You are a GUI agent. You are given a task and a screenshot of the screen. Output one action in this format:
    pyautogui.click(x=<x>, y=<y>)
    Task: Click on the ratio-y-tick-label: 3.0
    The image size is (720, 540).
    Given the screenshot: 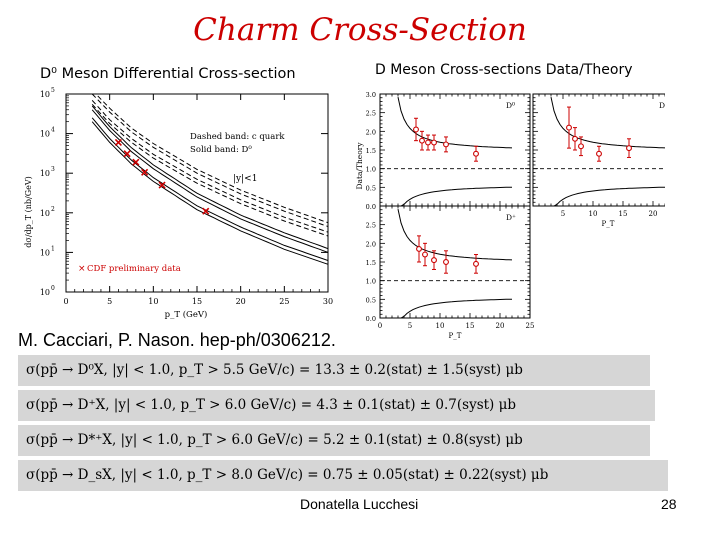 What is the action you would take?
    pyautogui.click(x=371, y=95)
    